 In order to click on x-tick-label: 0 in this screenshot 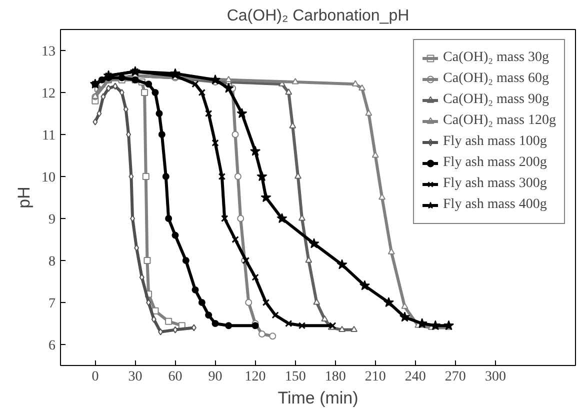, I will do `click(95, 377)`.